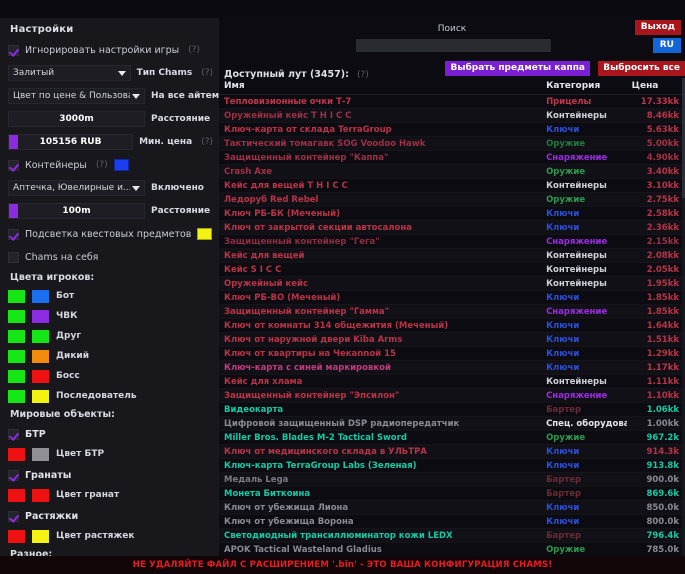  Describe the element at coordinates (69, 73) in the screenshot. I see `chams-type-dropdown: Залитый` at that location.